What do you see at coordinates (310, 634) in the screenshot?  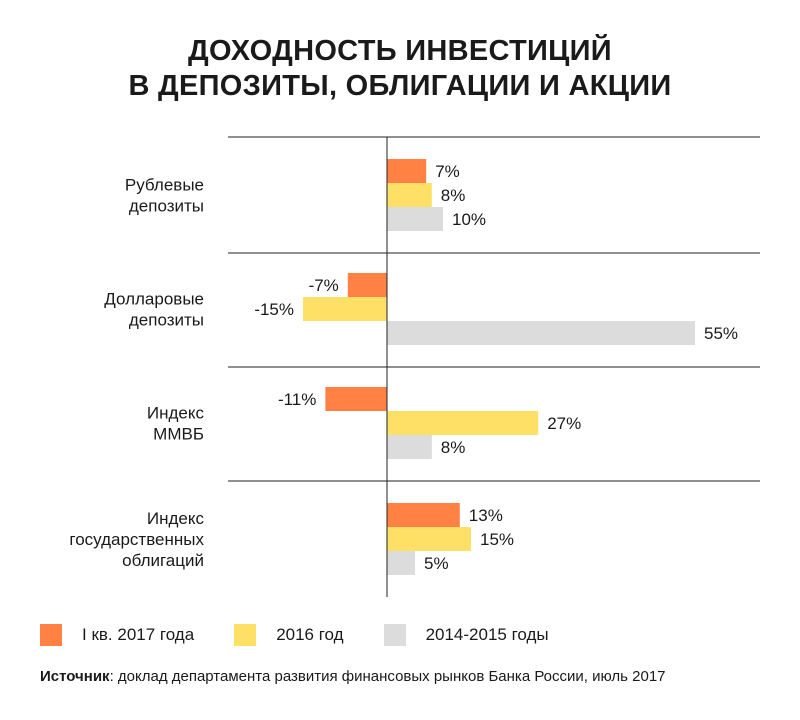 I see `legend-label-2016: 2016 год` at bounding box center [310, 634].